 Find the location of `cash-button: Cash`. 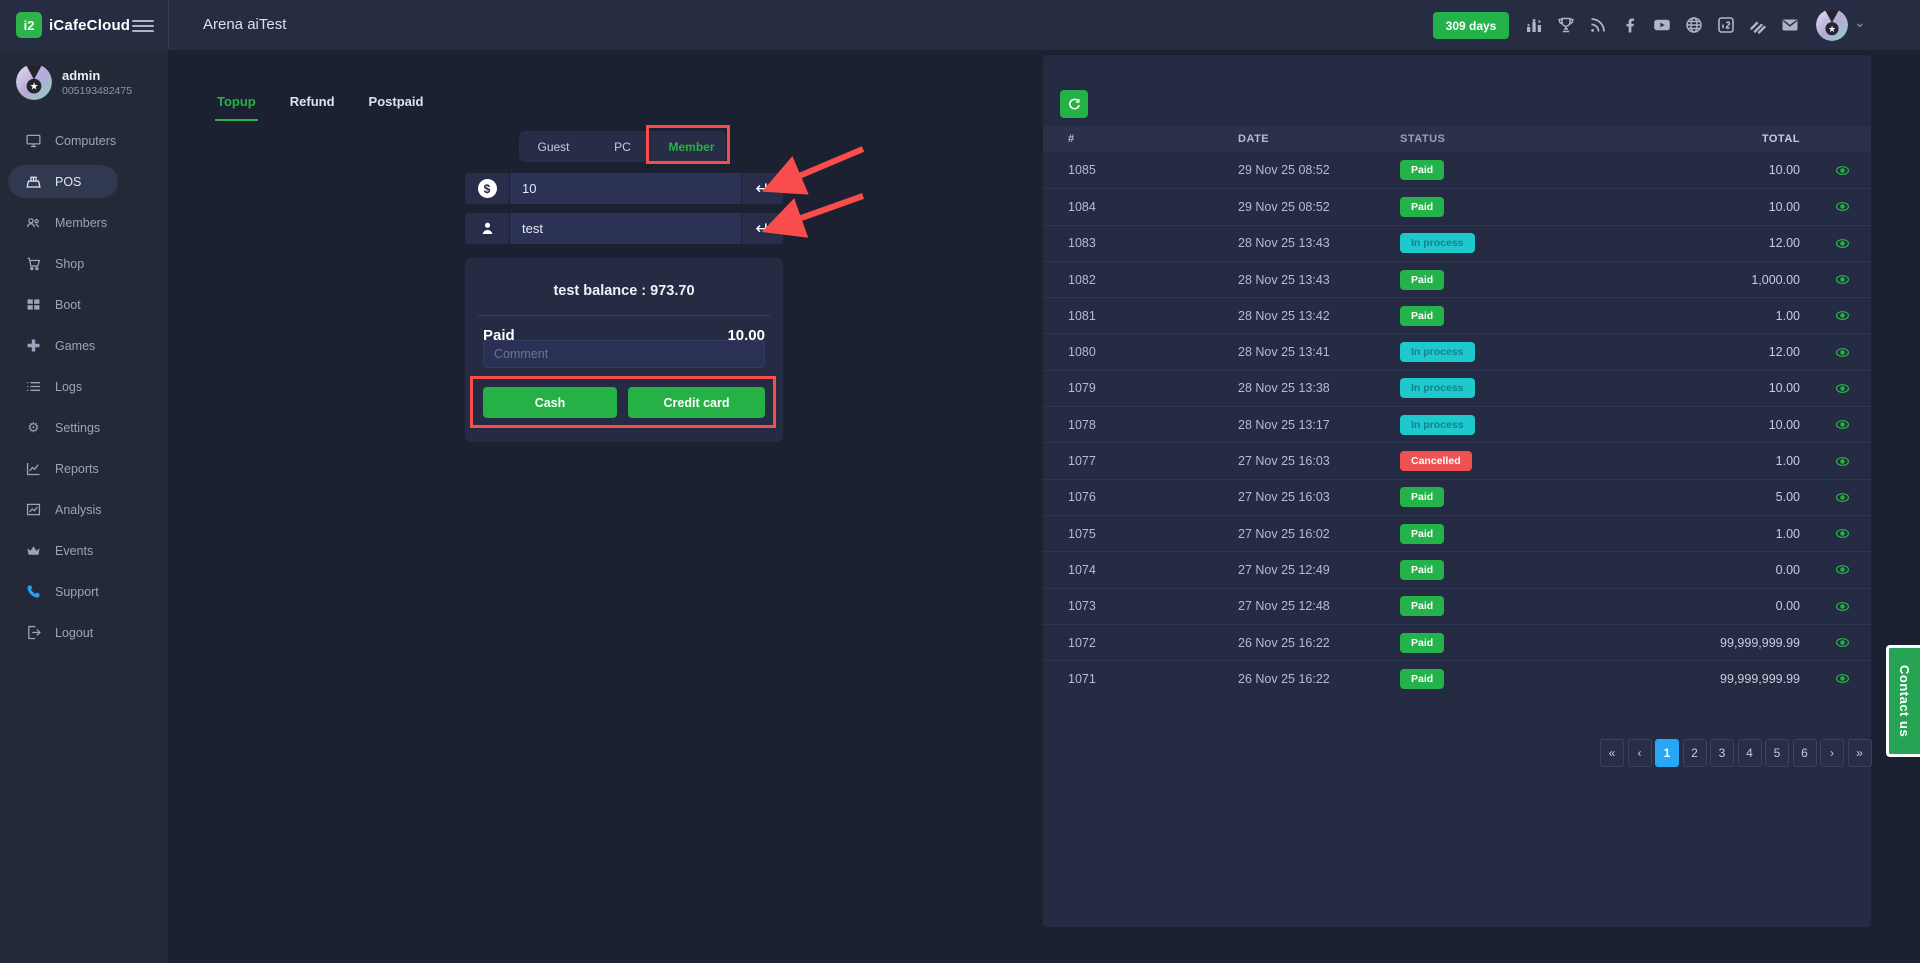

cash-button: Cash is located at coordinates (550, 402).